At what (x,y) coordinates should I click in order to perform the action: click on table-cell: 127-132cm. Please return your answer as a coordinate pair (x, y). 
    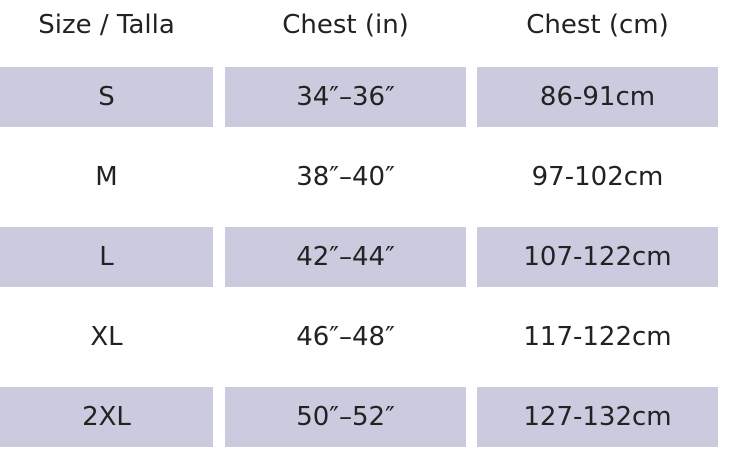
    Looking at the image, I should click on (597, 417).